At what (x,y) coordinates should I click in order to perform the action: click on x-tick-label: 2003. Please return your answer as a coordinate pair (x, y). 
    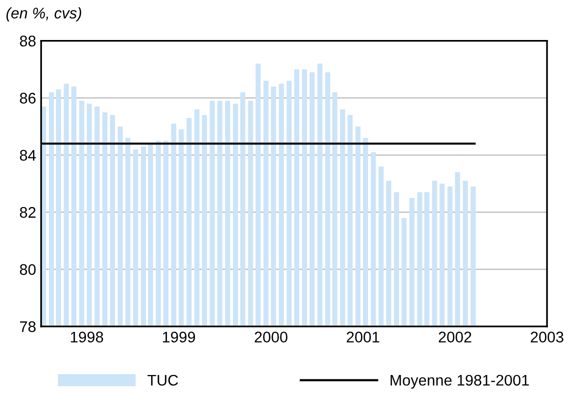
    Looking at the image, I should click on (547, 337).